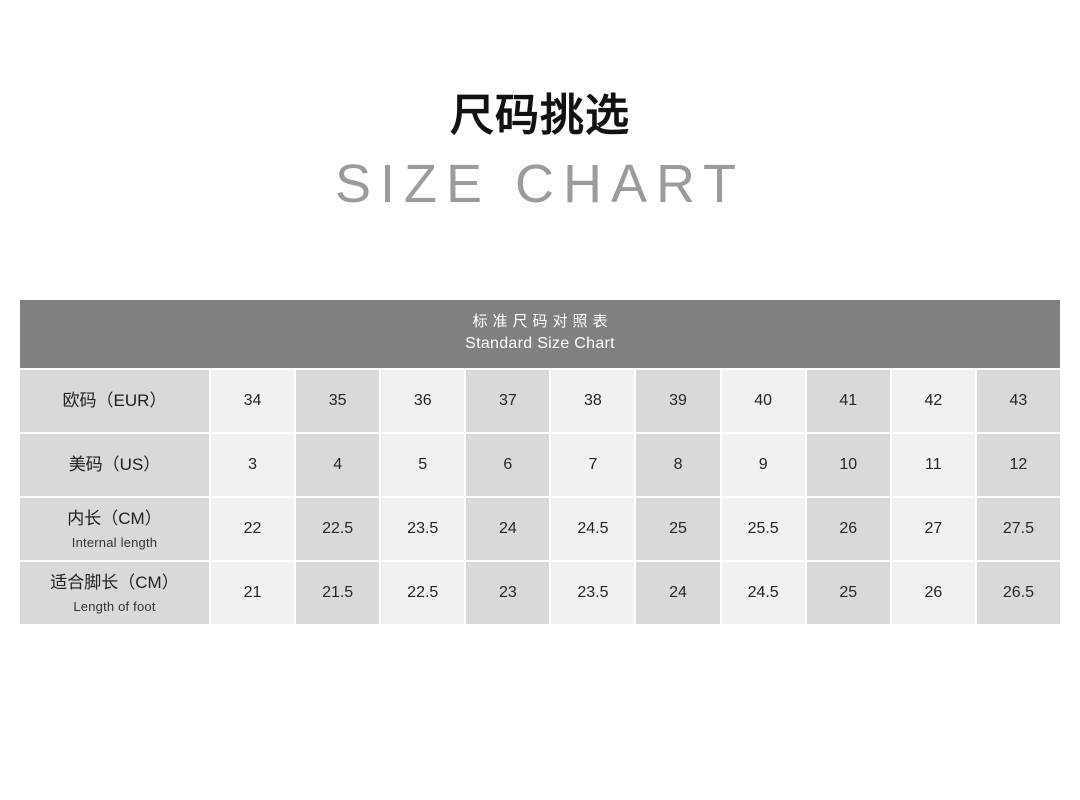 The width and height of the screenshot is (1080, 800). I want to click on cell-us-6: 8, so click(678, 465).